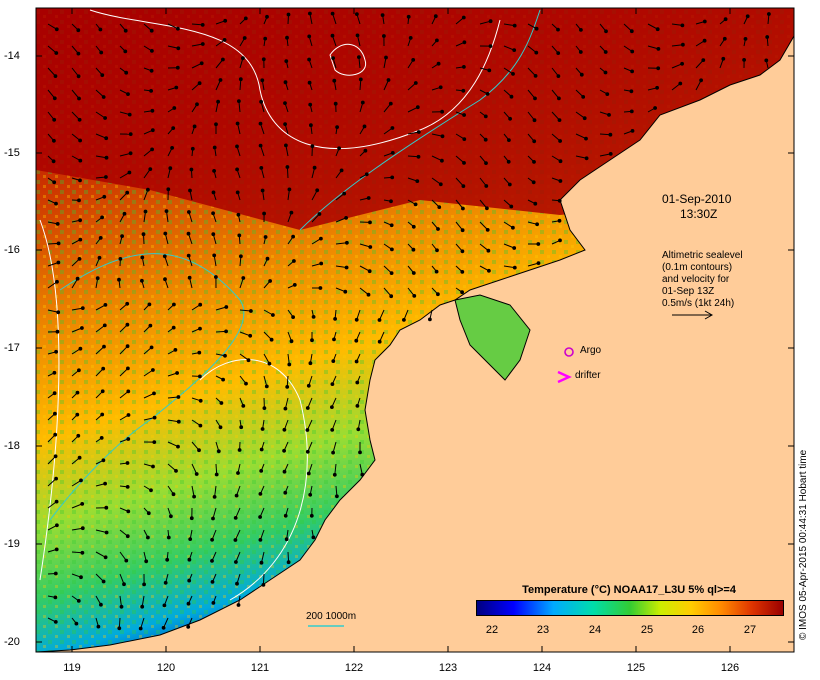 Image resolution: width=820 pixels, height=680 pixels. Describe the element at coordinates (543, 630) in the screenshot. I see `colorbar-tick-label: 23` at that location.